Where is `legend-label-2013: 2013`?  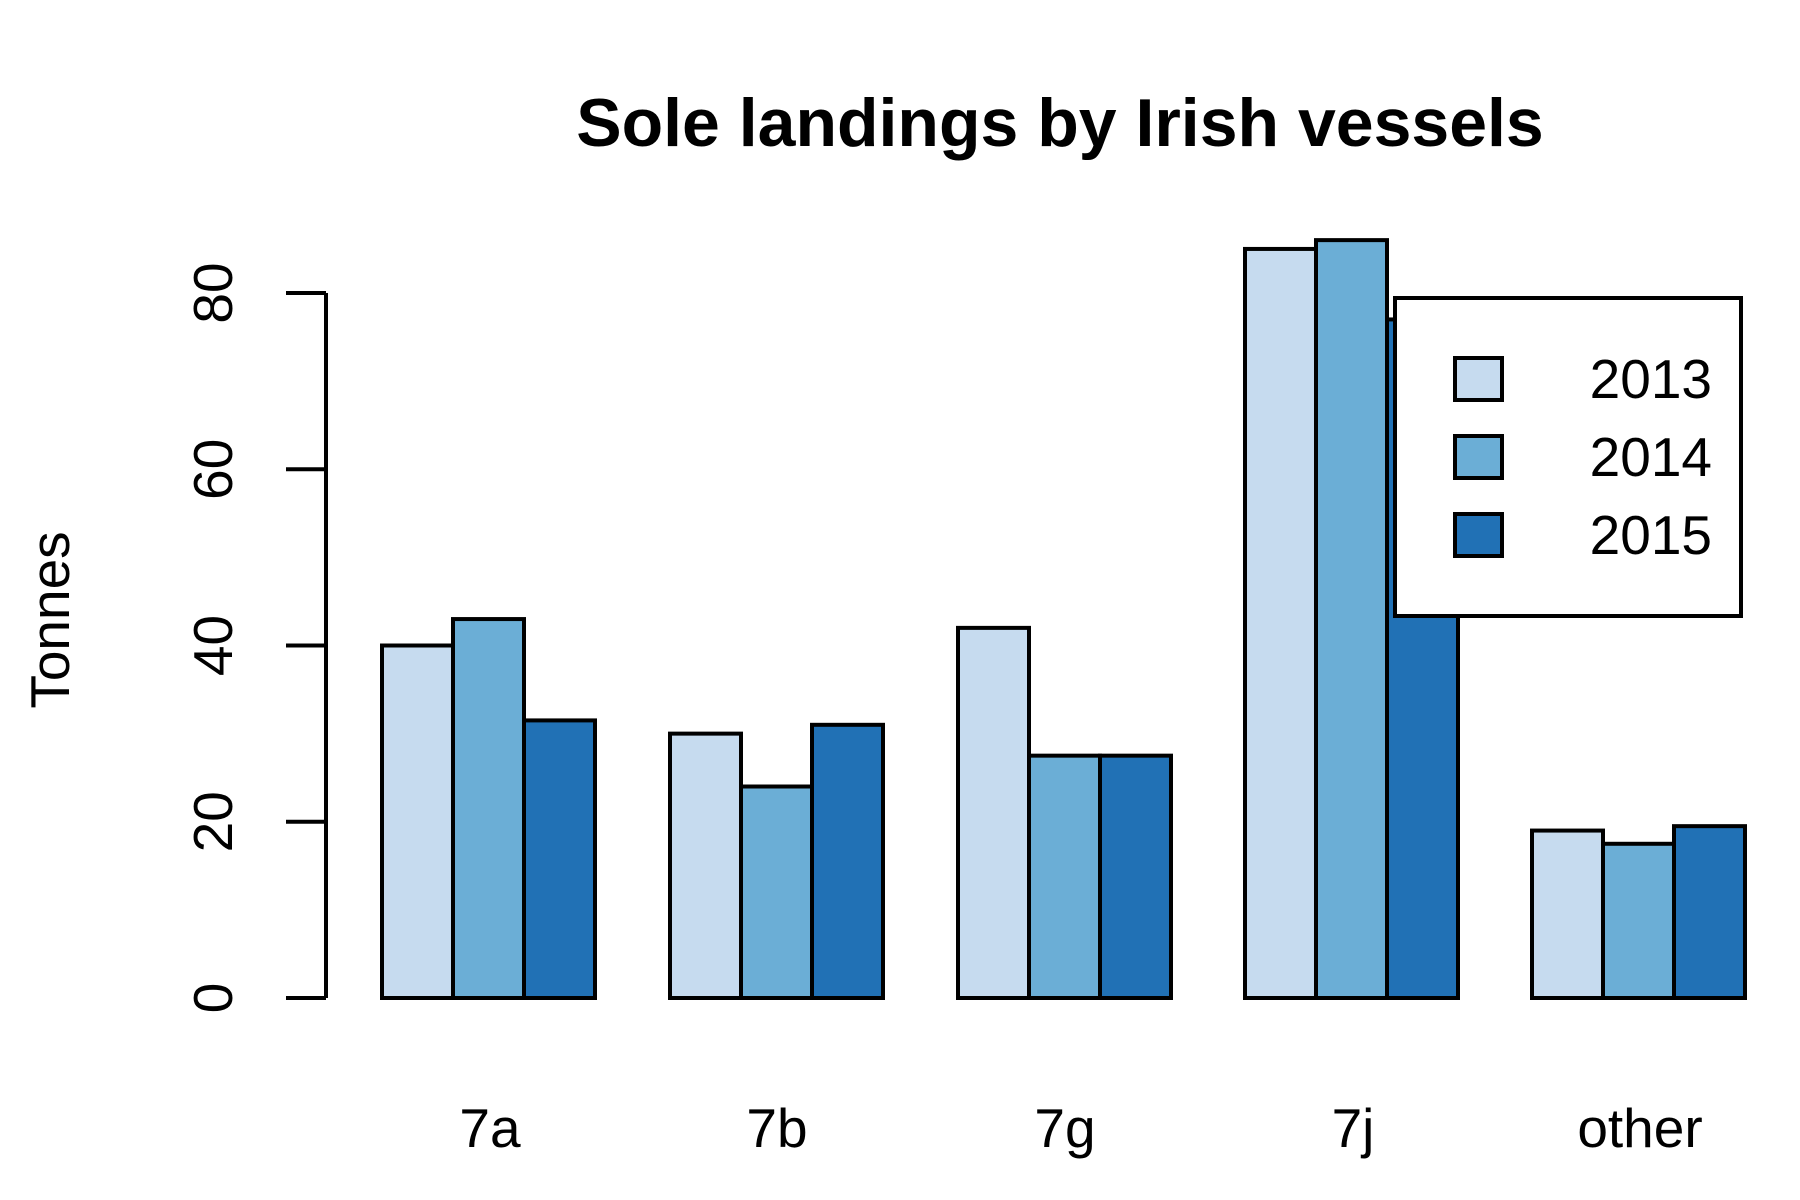
legend-label-2013: 2013 is located at coordinates (1651, 379).